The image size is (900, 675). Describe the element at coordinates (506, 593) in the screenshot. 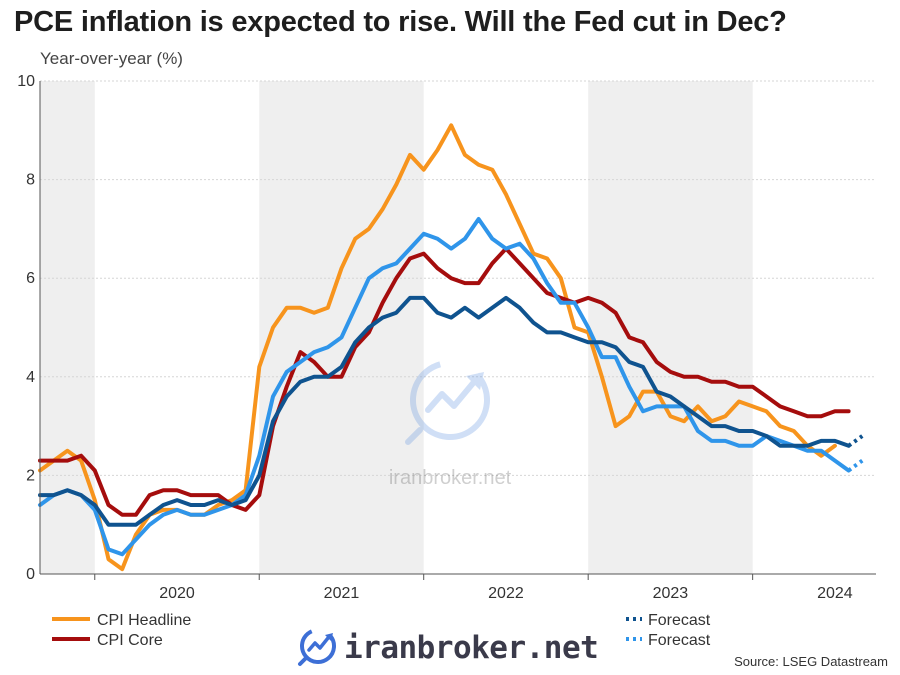

I see `x-tick-label: 2022` at that location.